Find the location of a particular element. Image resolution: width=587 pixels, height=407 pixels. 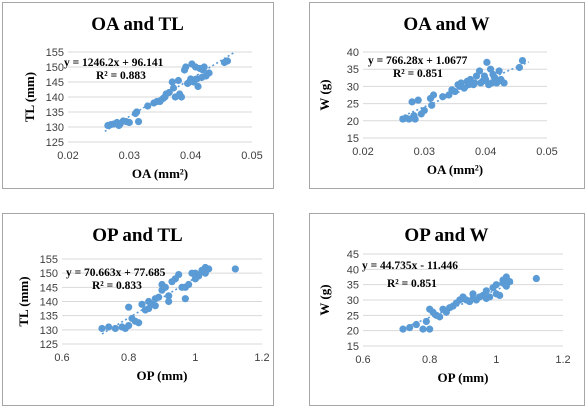

chart-title: OP and W is located at coordinates (446, 235).